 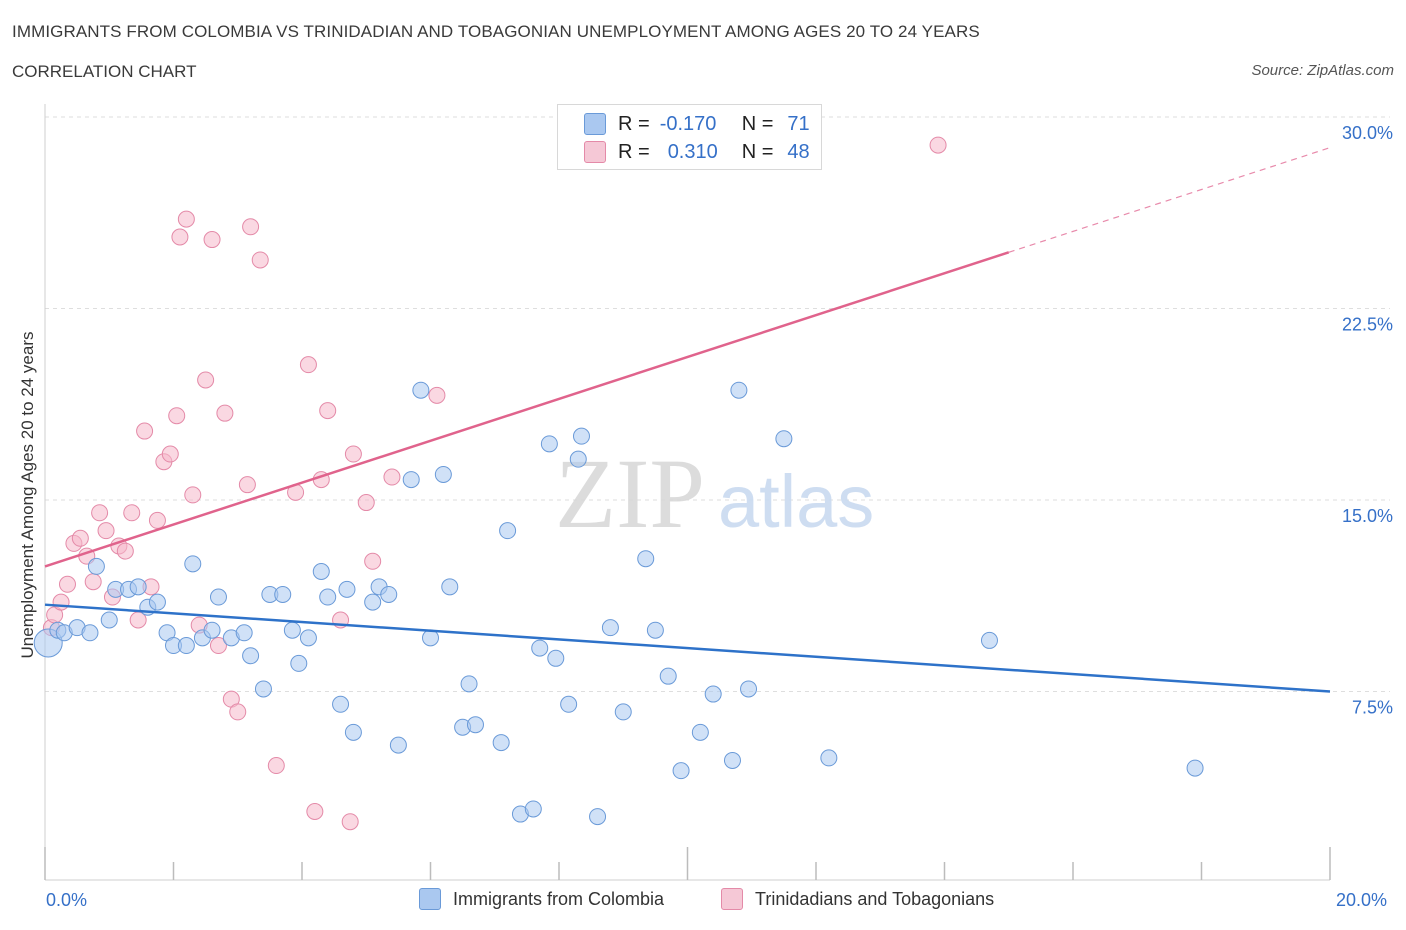 I want to click on y-tick-labels: 7.5% 15.0% 22.5% 30.0%, so click(x=1367, y=420).